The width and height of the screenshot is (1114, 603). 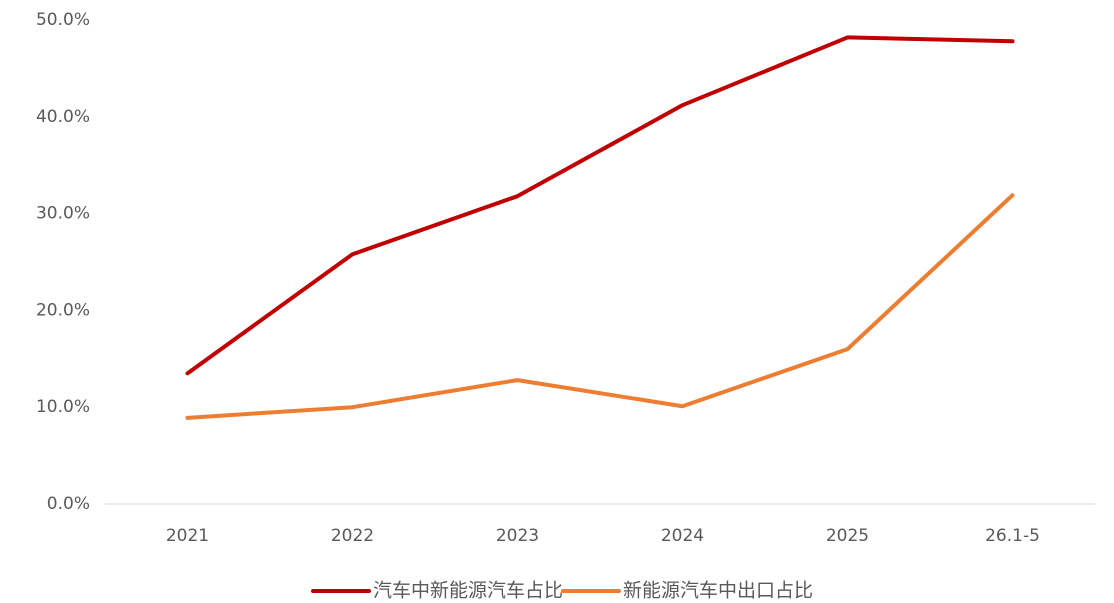 What do you see at coordinates (63, 214) in the screenshot?
I see `y-tick-label: 30.0%` at bounding box center [63, 214].